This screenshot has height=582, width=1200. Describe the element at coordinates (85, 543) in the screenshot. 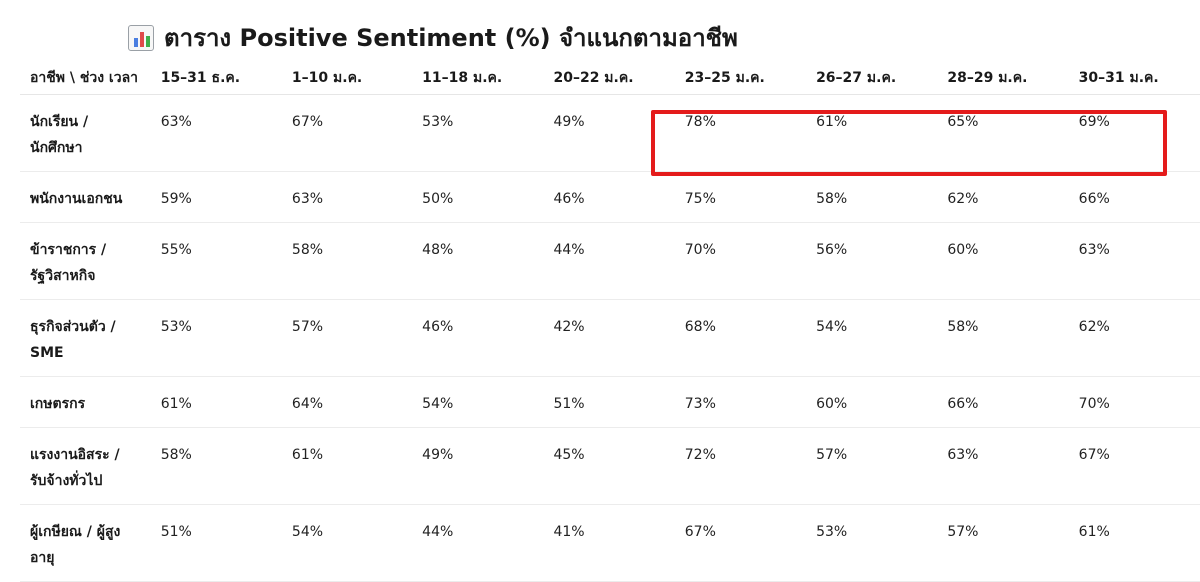

I see `occupation-cell: ผู้เกษียณ / ผู้สูง อายุ` at that location.